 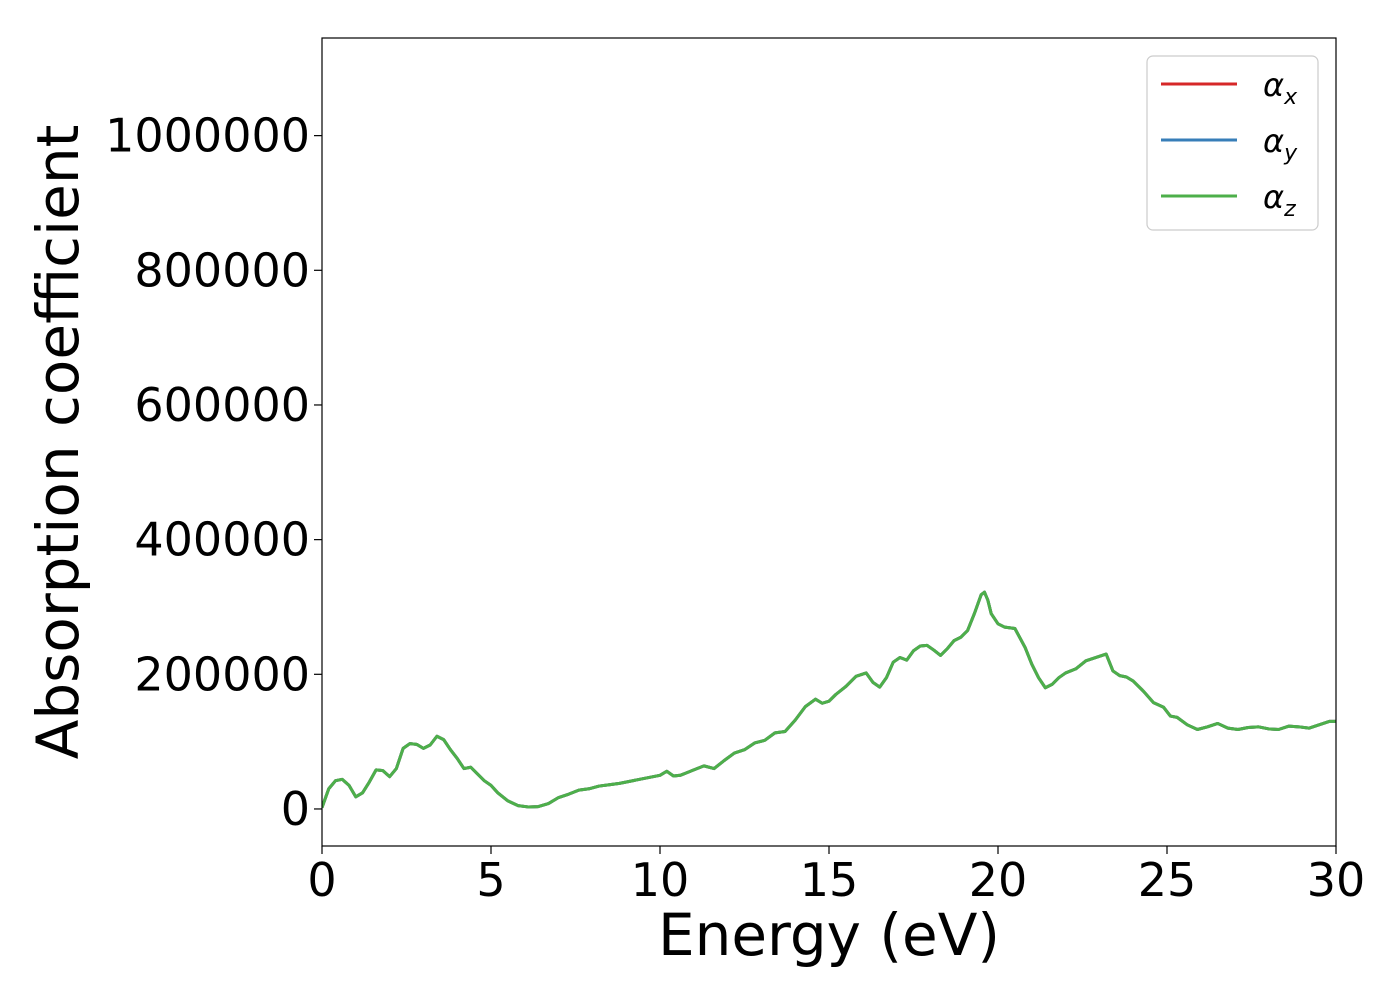 I want to click on x-axis-title: Energy (eV), so click(x=829, y=935).